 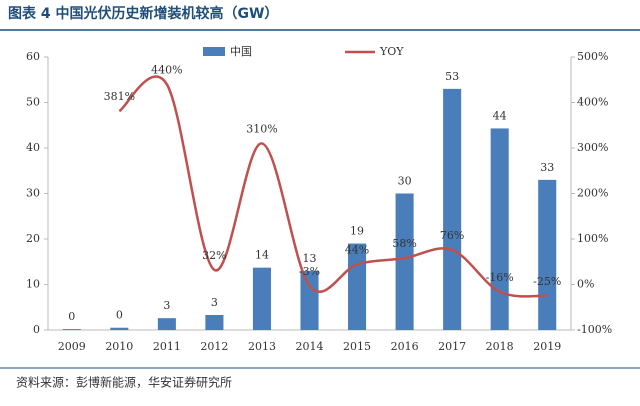 I want to click on bar-value-label: 14, so click(x=262, y=255).